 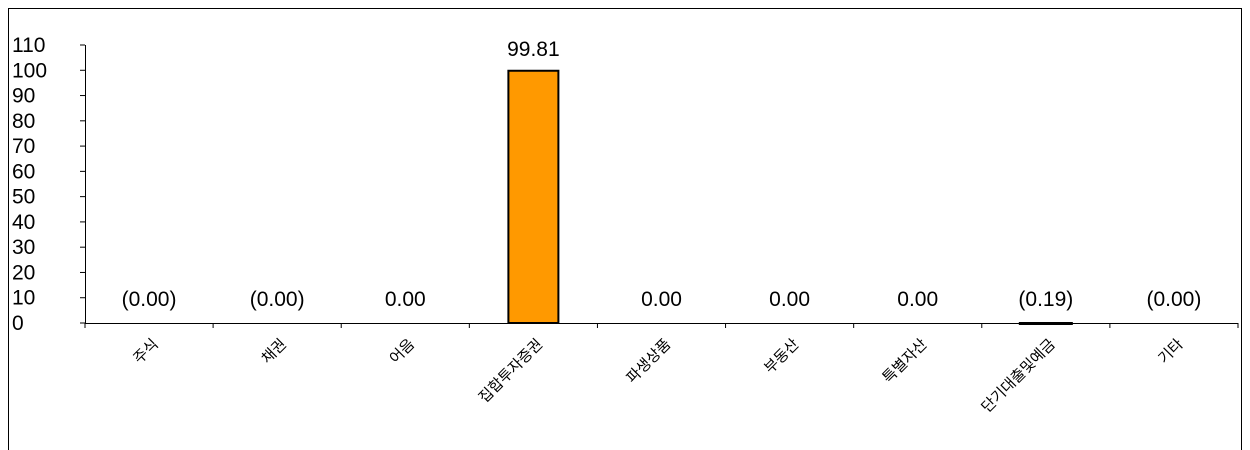 What do you see at coordinates (18, 323) in the screenshot?
I see `y-tick-label: 0` at bounding box center [18, 323].